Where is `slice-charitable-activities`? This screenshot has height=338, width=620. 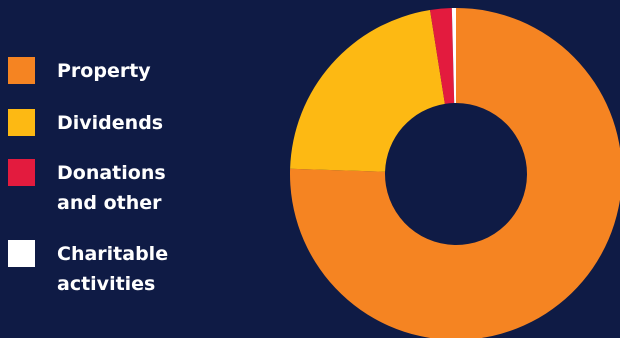 slice-charitable-activities is located at coordinates (453, 56).